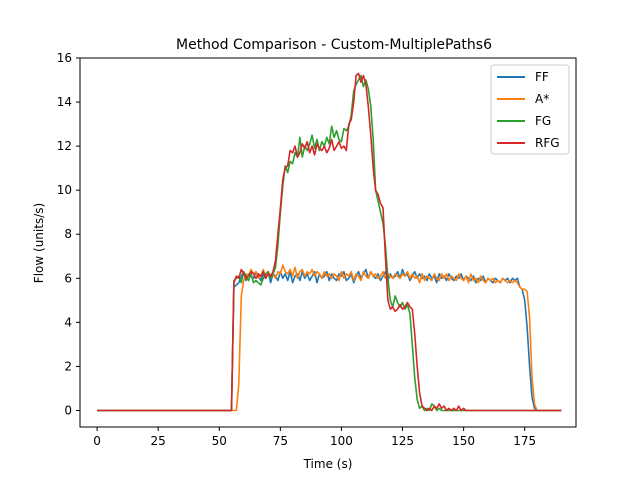  Describe the element at coordinates (542, 77) in the screenshot. I see `legend-label: FF` at that location.